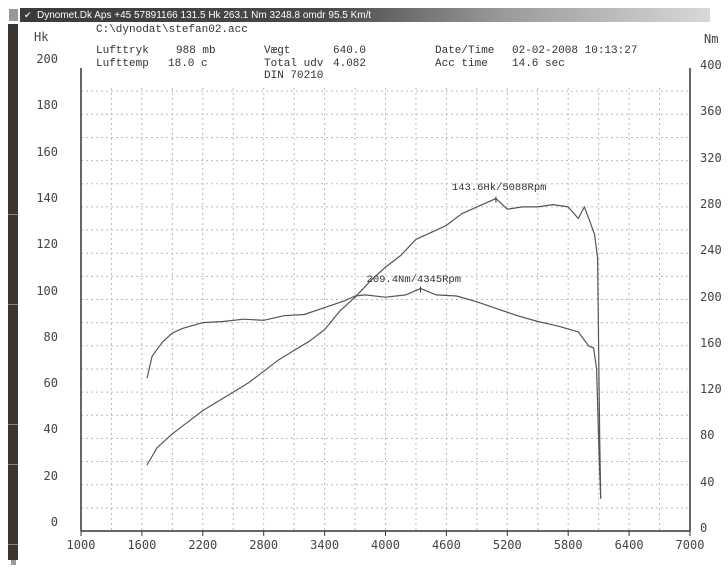 This screenshot has height=568, width=728. What do you see at coordinates (711, 250) in the screenshot?
I see `y-tick-right: 240` at bounding box center [711, 250].